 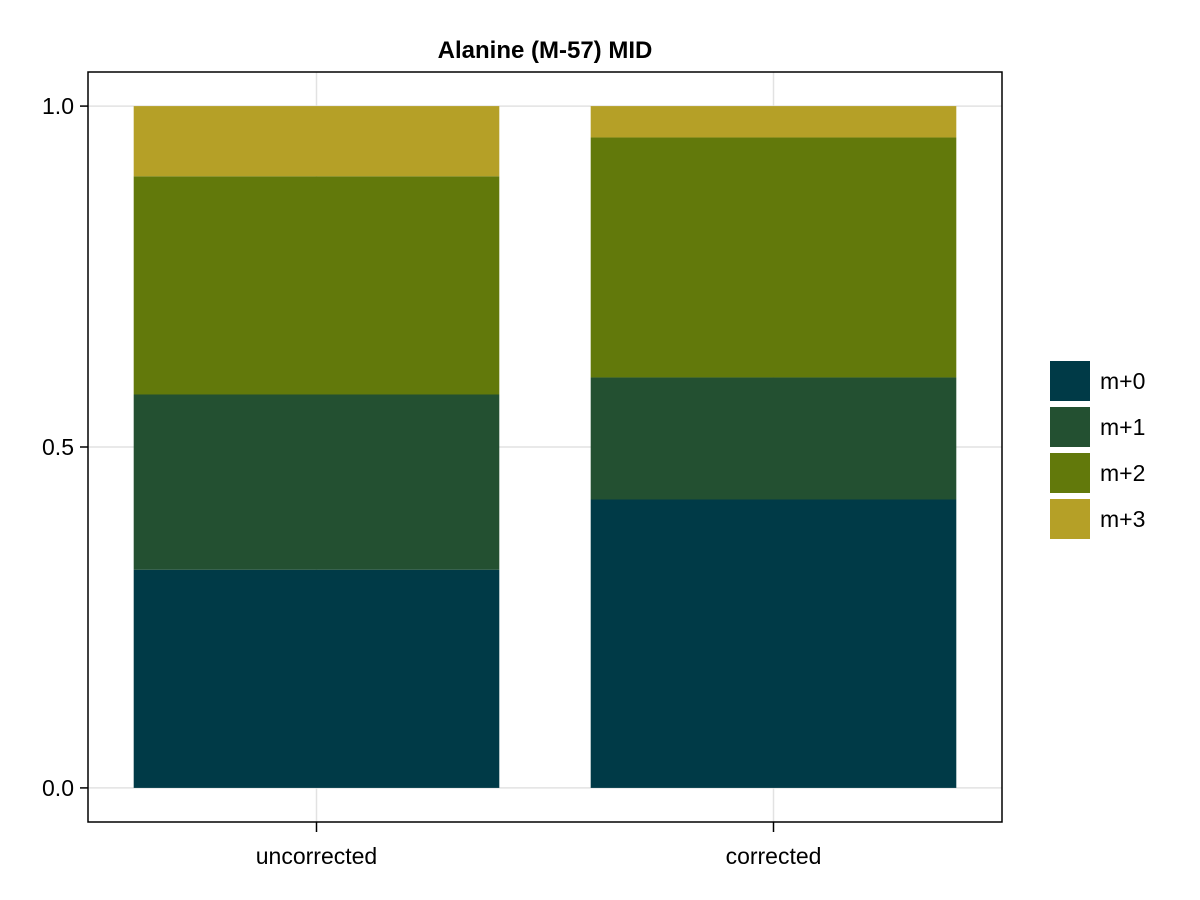 I want to click on legend-label: m+2, so click(x=1123, y=472).